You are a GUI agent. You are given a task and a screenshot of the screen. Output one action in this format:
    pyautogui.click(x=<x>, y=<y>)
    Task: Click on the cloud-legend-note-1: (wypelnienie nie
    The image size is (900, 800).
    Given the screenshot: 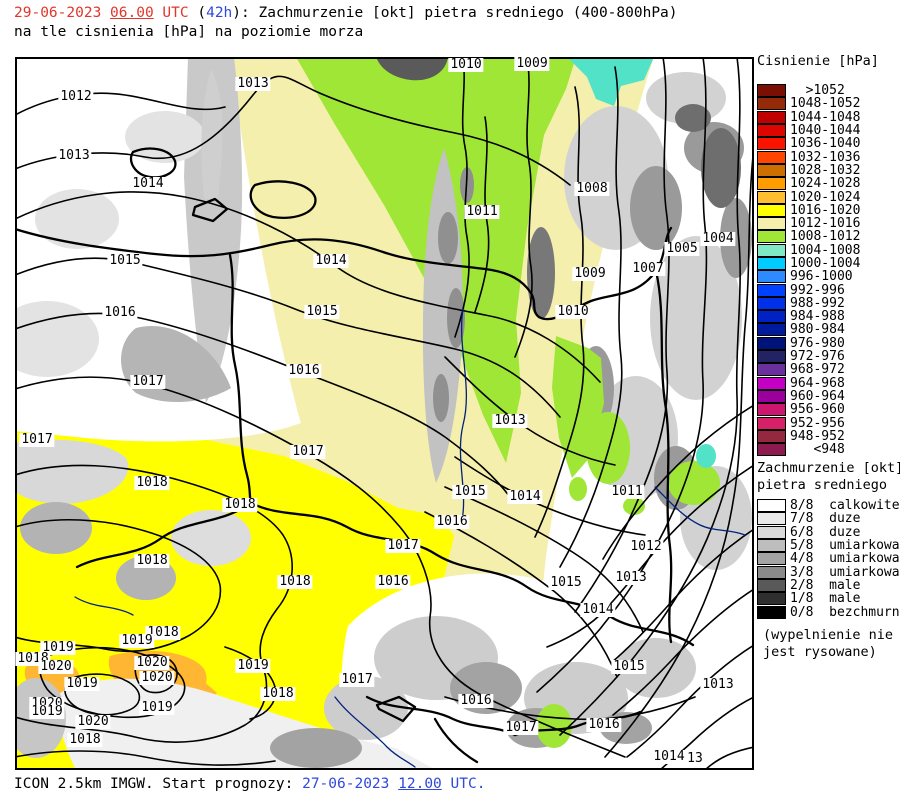 What is the action you would take?
    pyautogui.click(x=828, y=634)
    